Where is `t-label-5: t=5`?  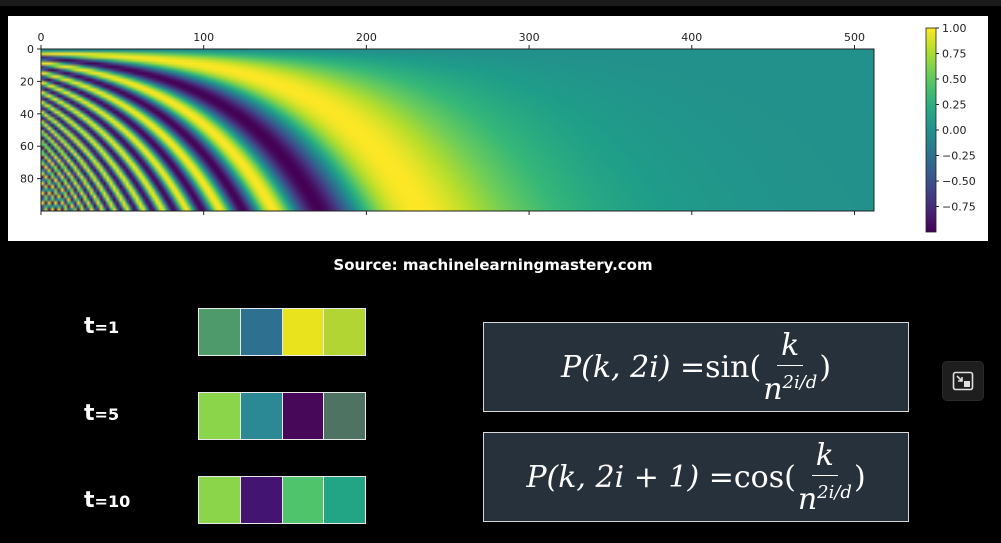 t-label-5: t=5 is located at coordinates (101, 413).